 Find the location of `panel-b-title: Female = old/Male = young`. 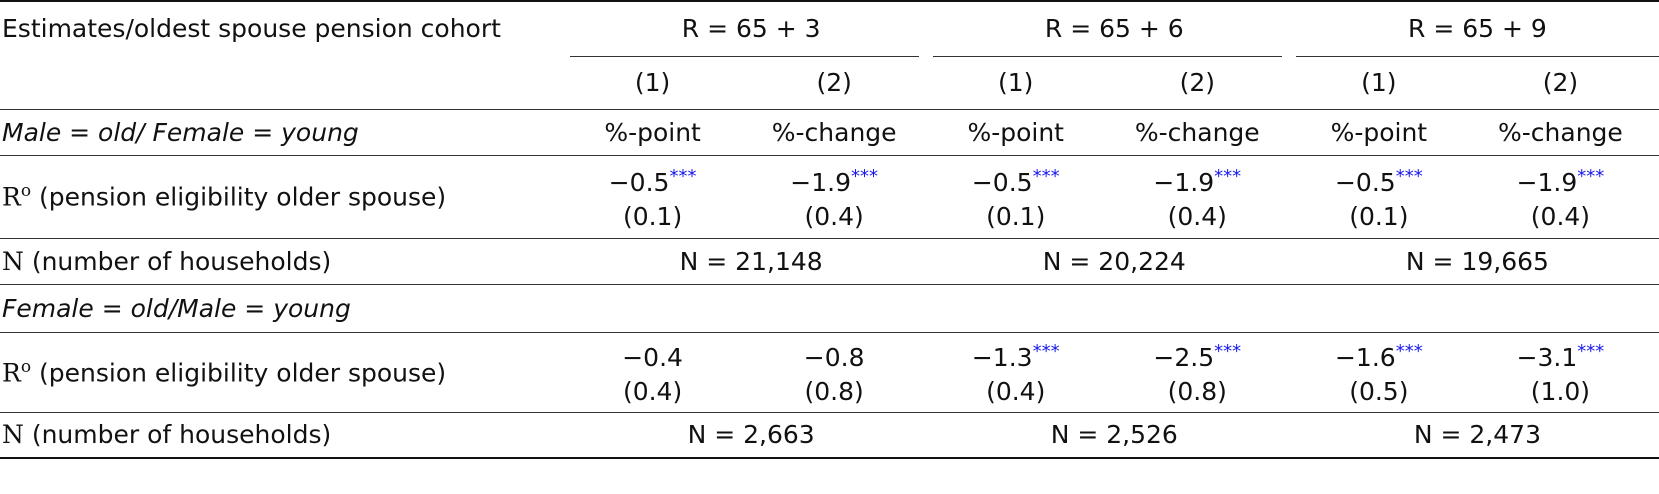

panel-b-title: Female = old/Male = young is located at coordinates (176, 308).